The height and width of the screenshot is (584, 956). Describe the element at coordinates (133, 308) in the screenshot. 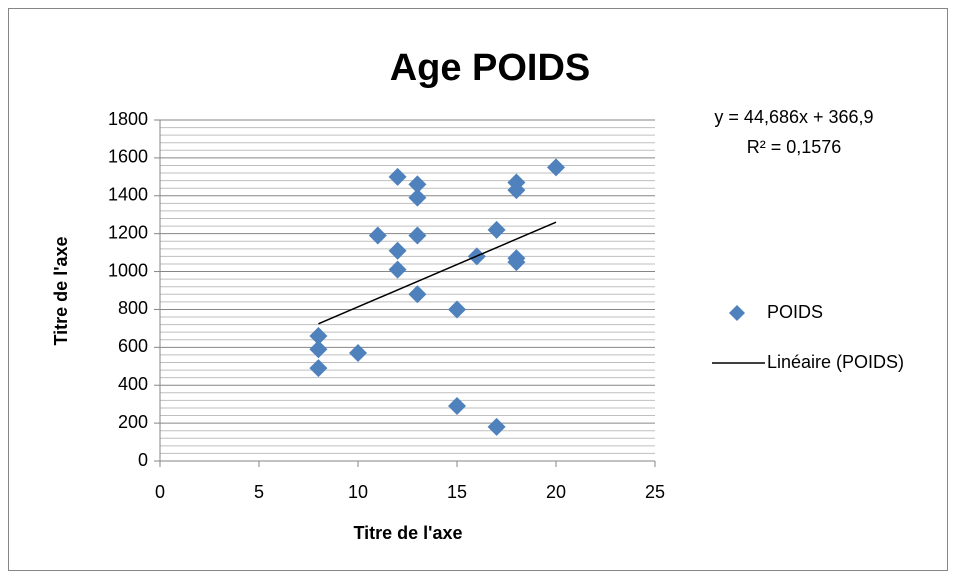

I see `y-tick-label: 800` at that location.